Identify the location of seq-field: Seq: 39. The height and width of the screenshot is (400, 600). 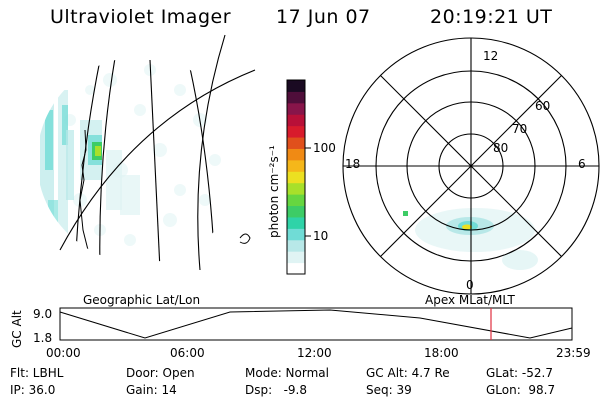
(389, 390).